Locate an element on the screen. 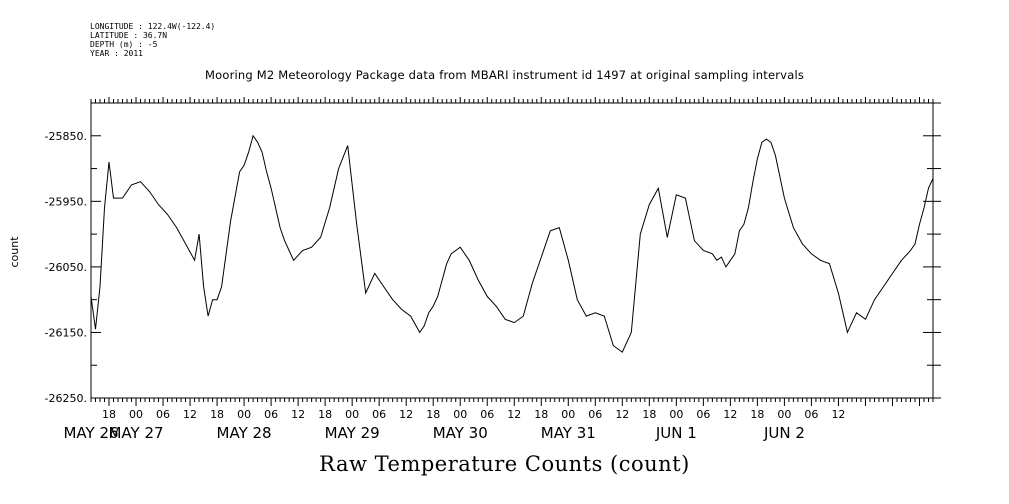 This screenshot has height=504, width=1009. meta-year: YEAR : 2011 is located at coordinates (116, 53).